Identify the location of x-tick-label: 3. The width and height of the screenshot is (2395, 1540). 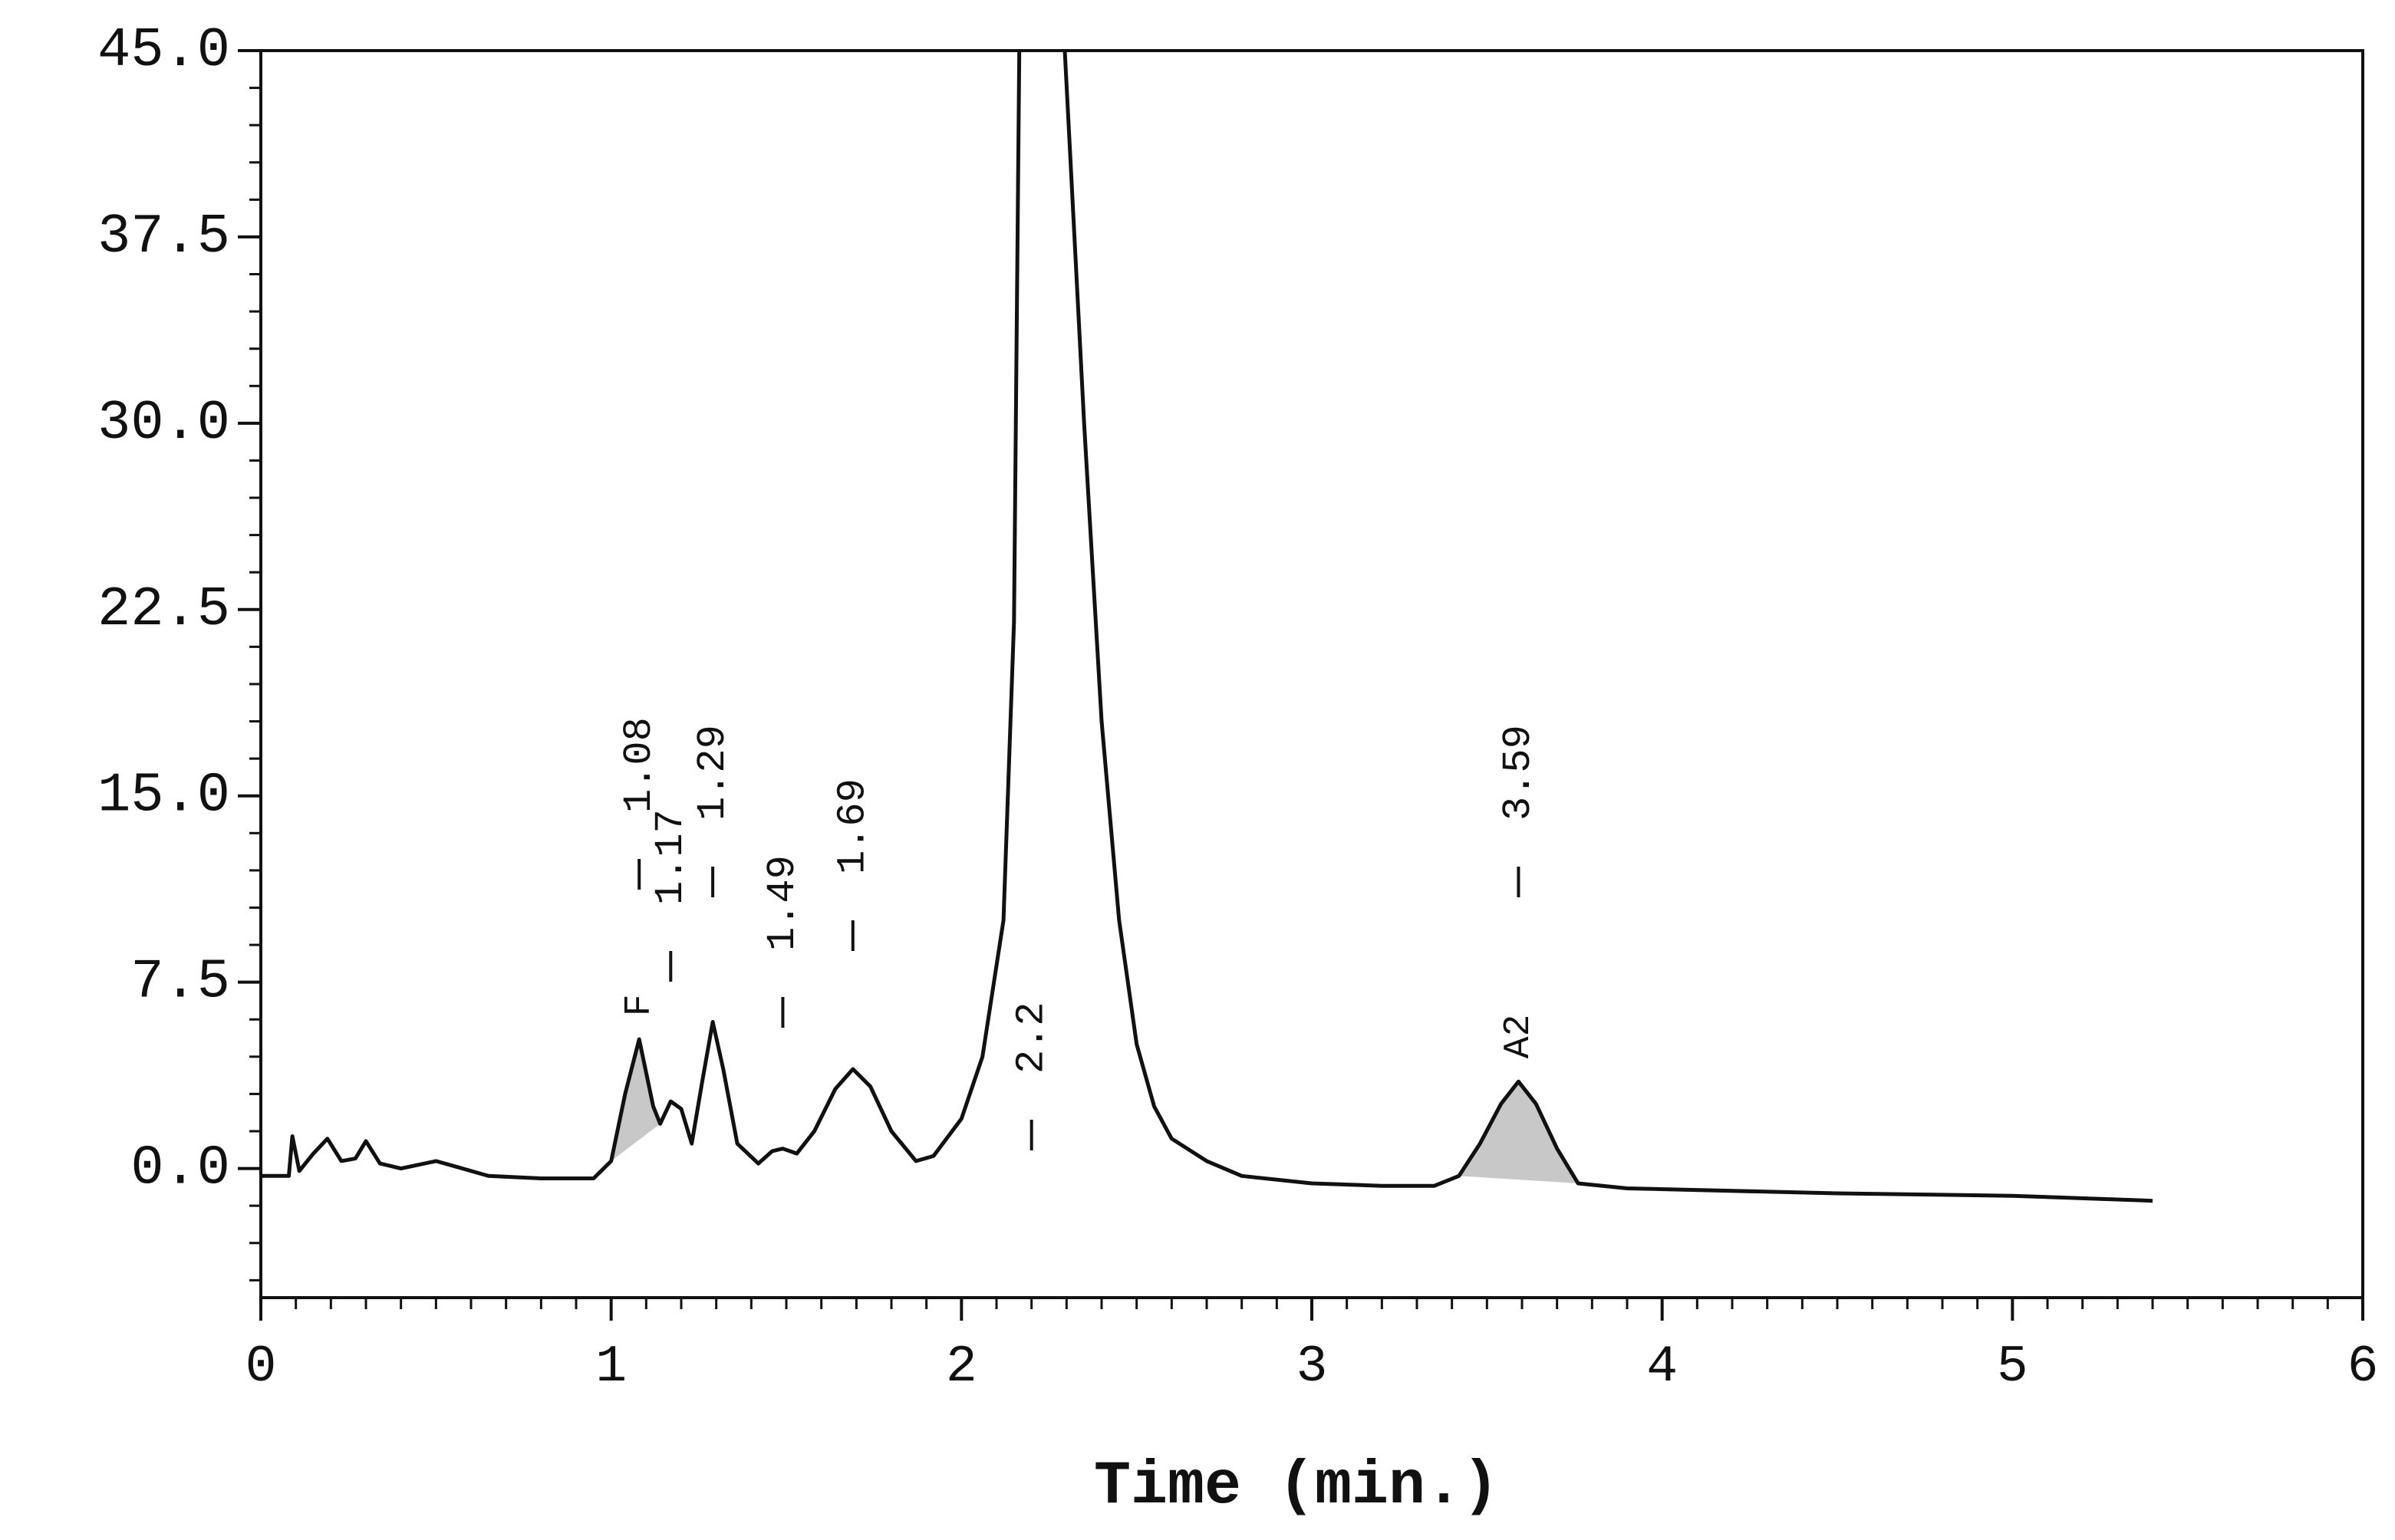
(1312, 1367).